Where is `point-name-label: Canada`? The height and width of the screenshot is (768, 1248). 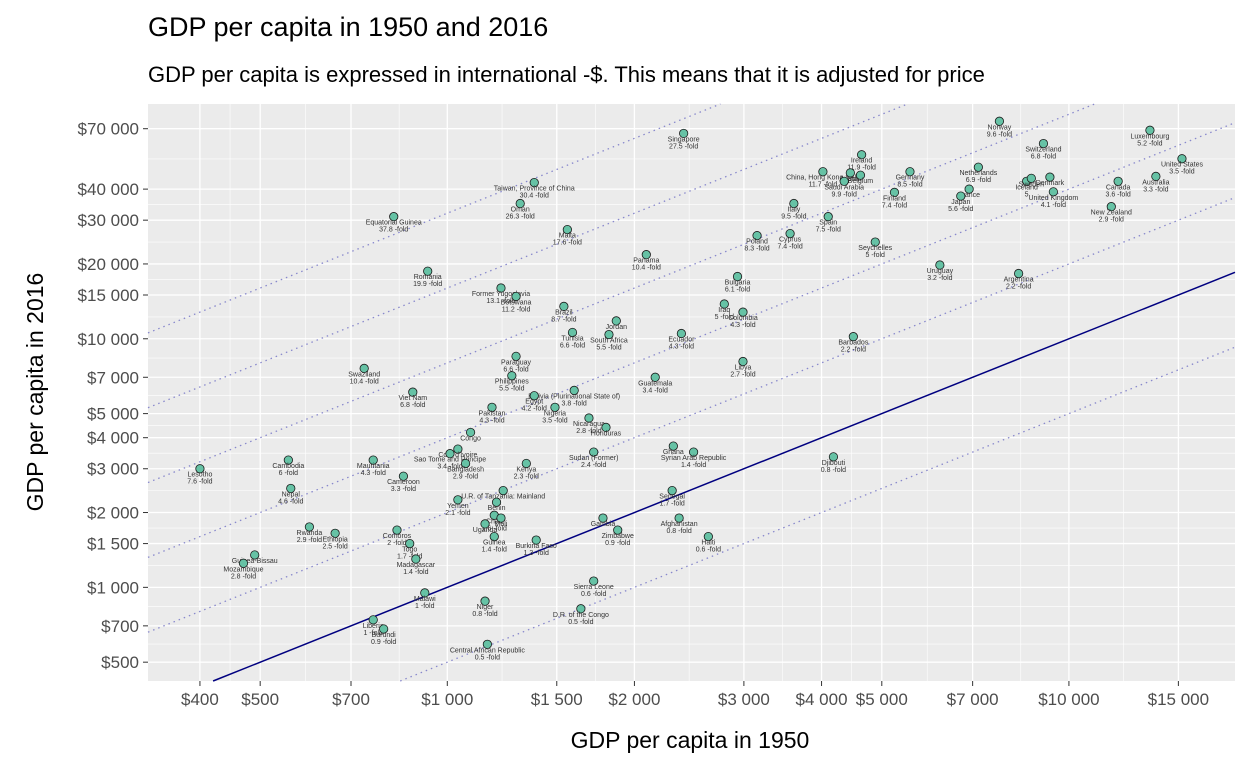
point-name-label: Canada is located at coordinates (1118, 187).